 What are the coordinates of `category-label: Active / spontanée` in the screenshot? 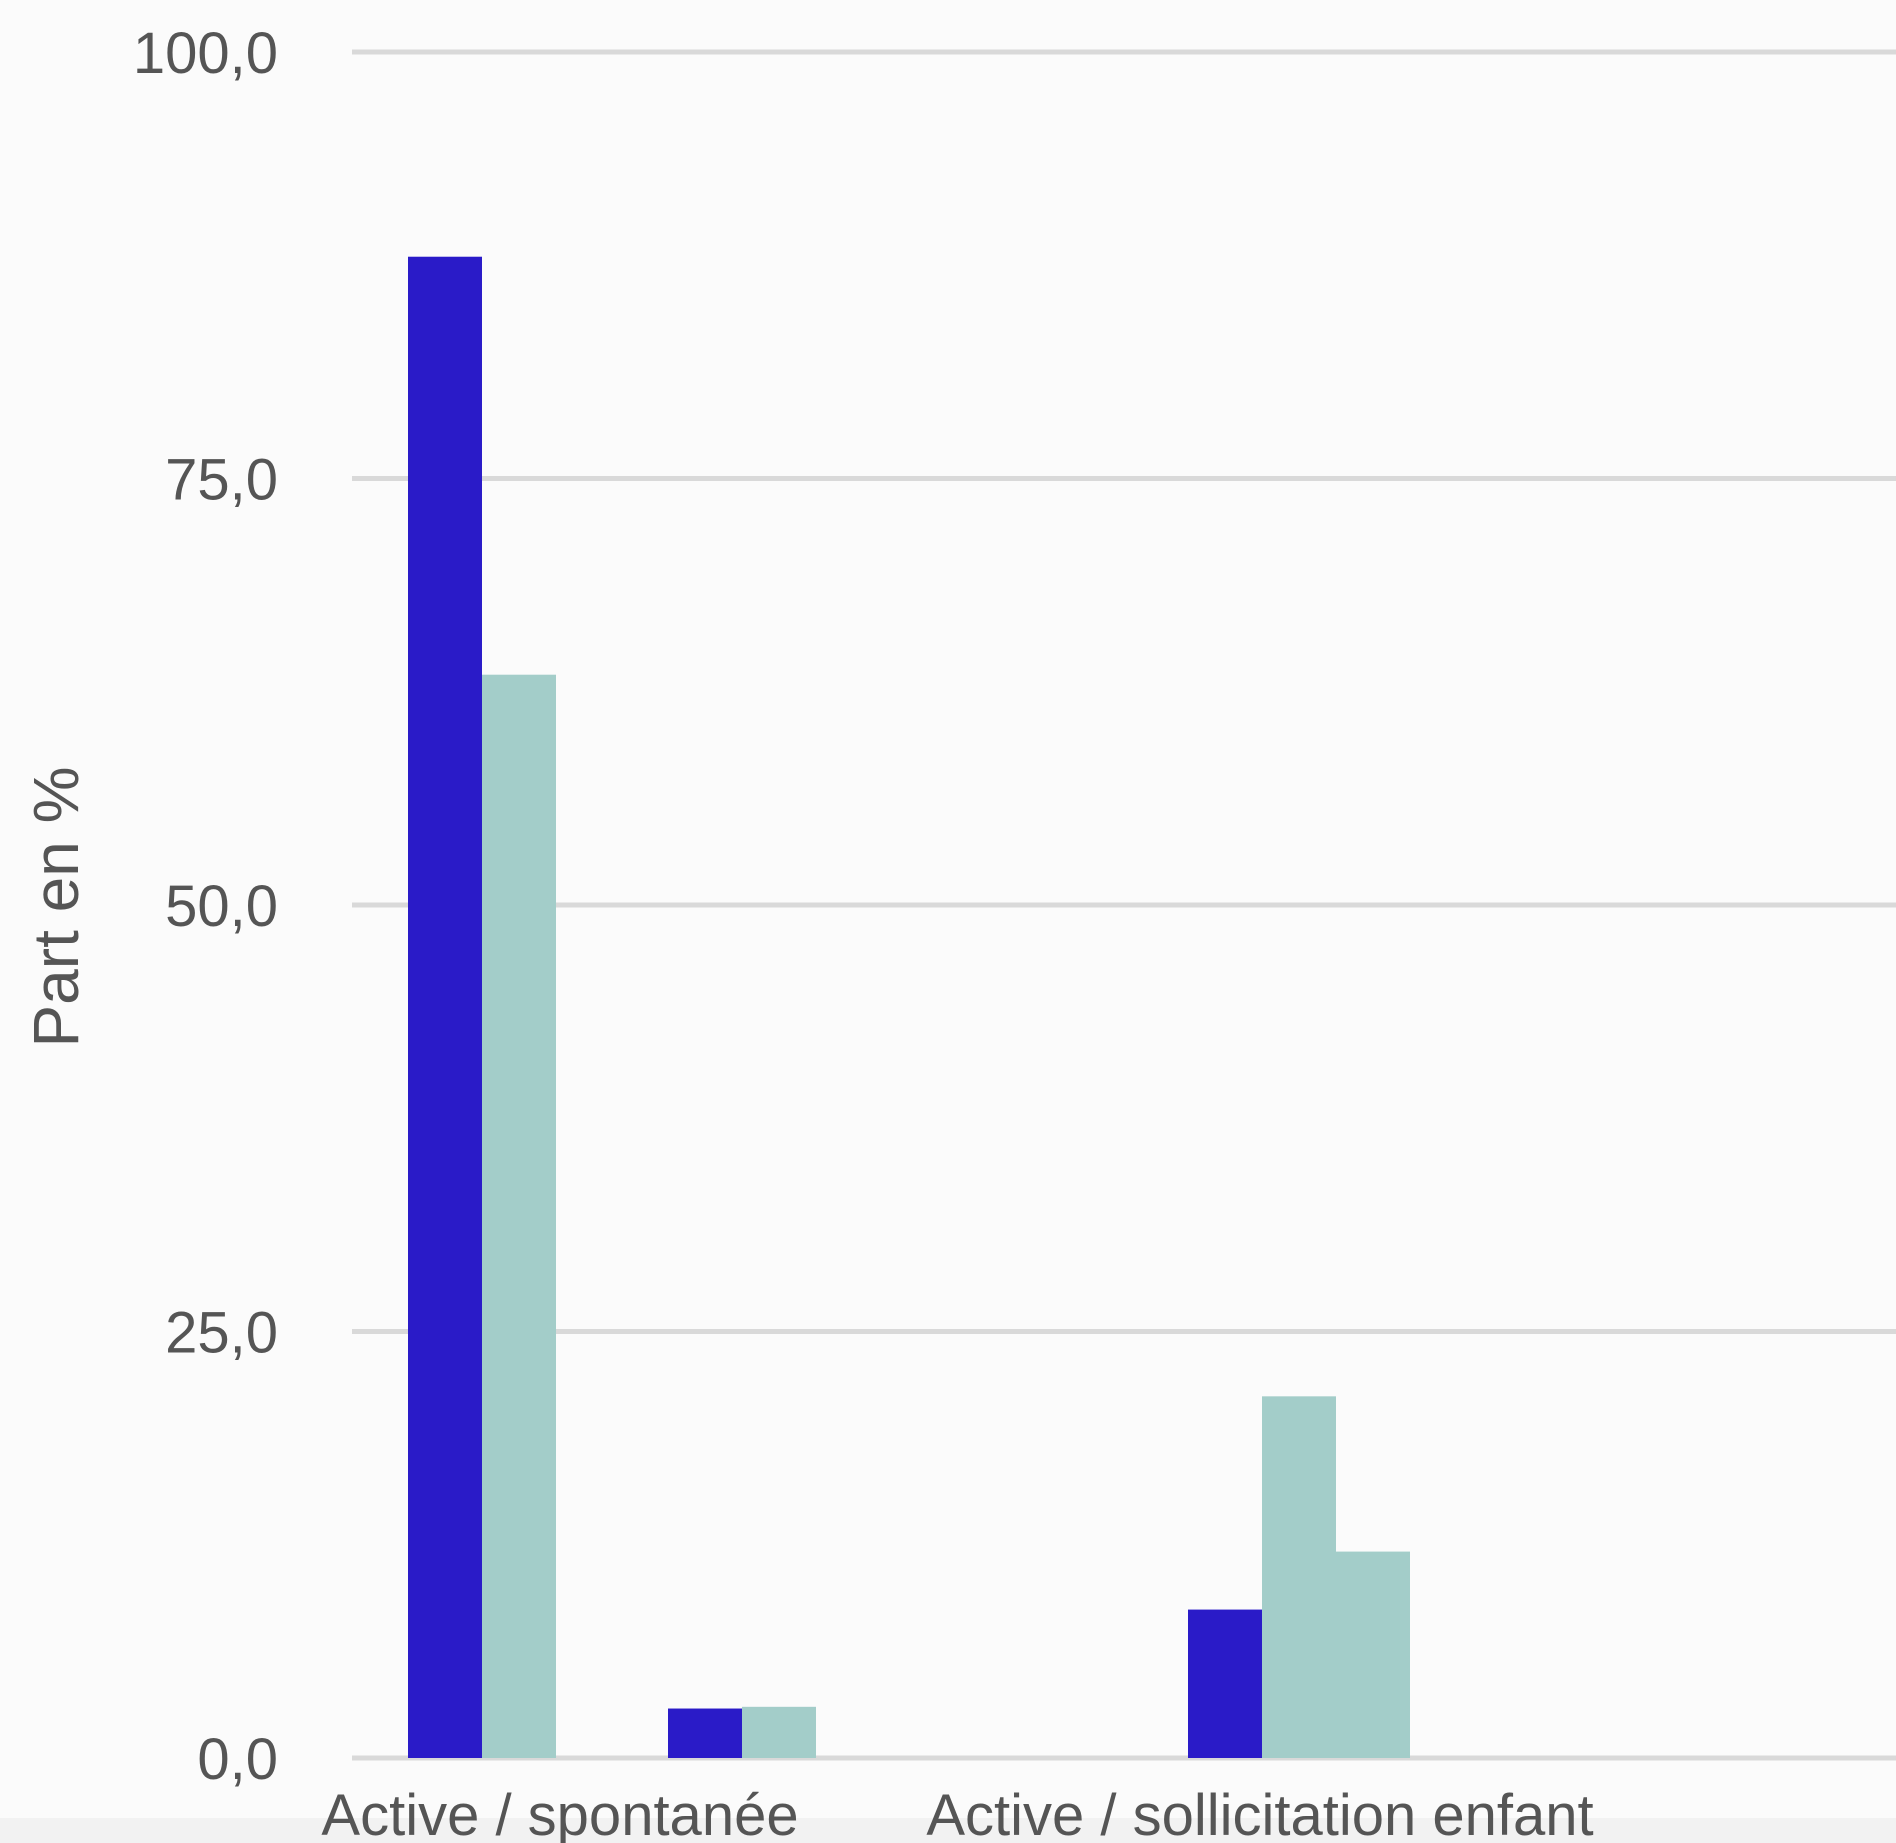 It's located at (559, 1813).